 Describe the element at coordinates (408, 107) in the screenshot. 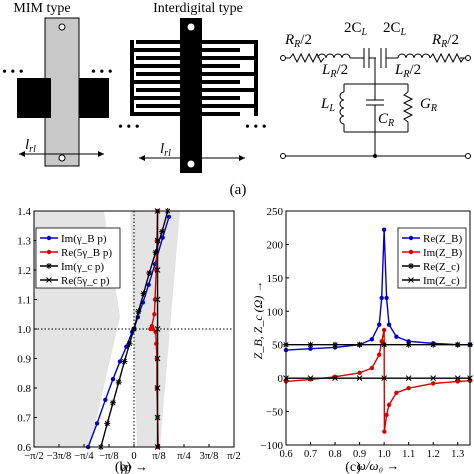

I see `gr-resistor` at that location.